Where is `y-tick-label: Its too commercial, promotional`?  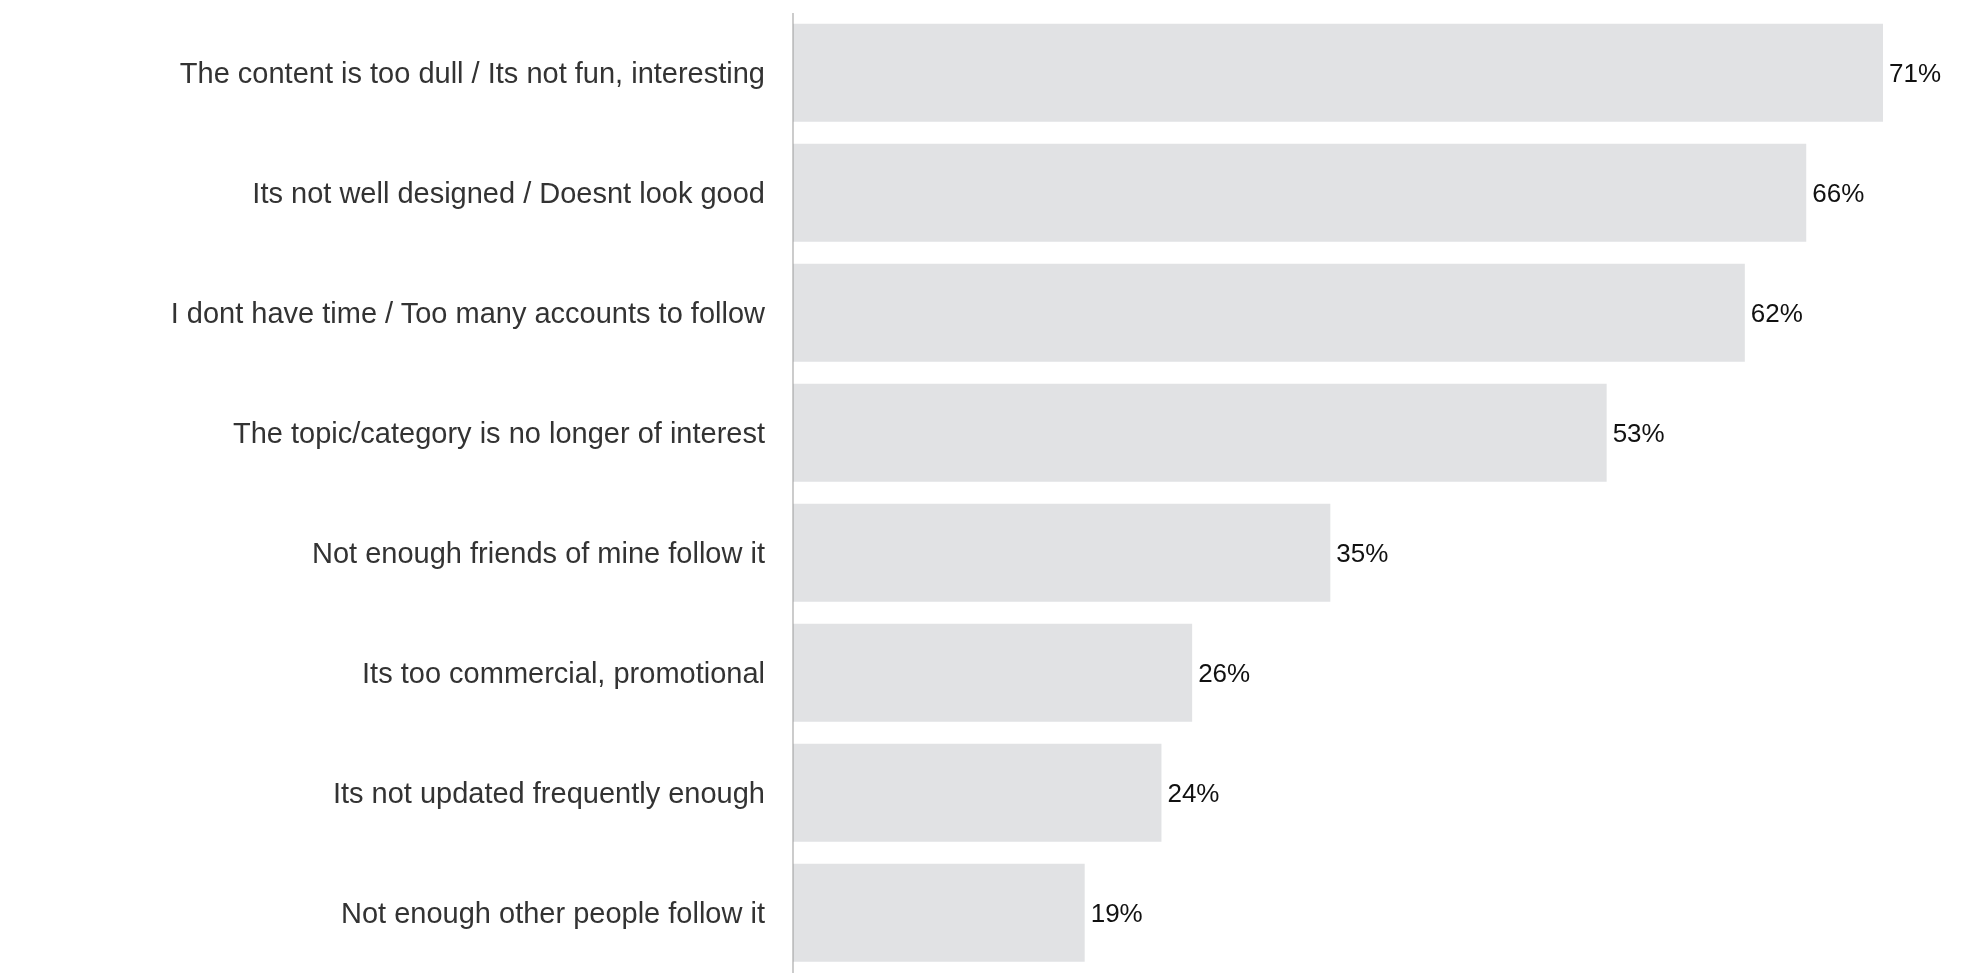 y-tick-label: Its too commercial, promotional is located at coordinates (563, 673).